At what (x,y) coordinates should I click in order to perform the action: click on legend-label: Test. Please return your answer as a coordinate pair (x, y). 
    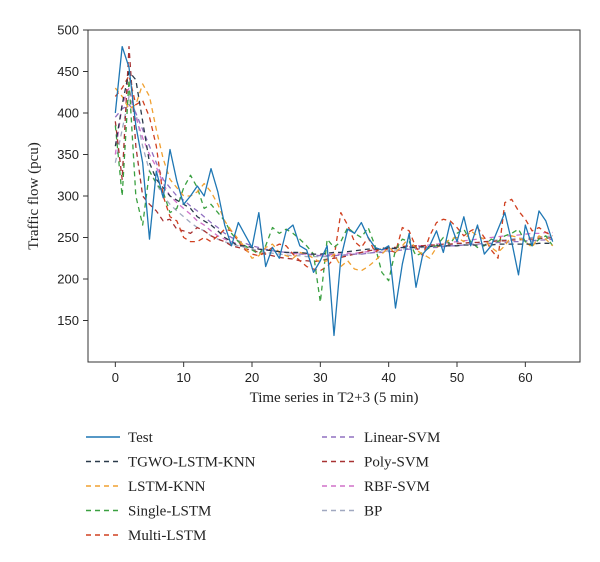
    Looking at the image, I should click on (141, 438).